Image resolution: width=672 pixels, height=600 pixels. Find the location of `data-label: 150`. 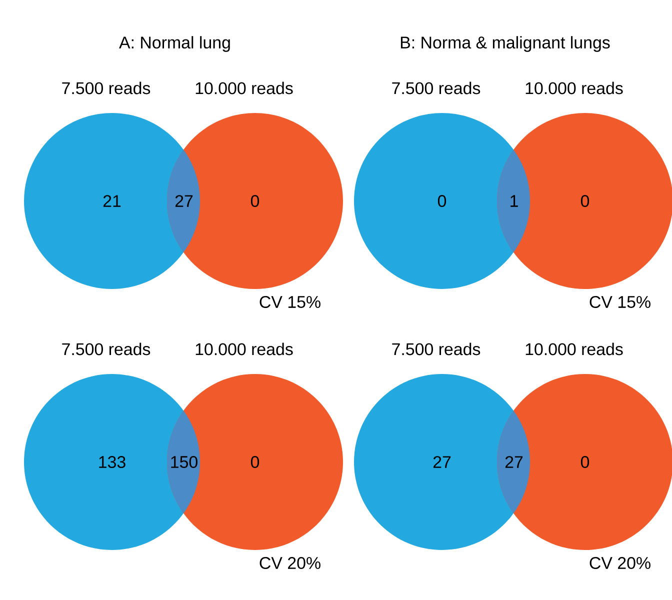

data-label: 150 is located at coordinates (184, 462).